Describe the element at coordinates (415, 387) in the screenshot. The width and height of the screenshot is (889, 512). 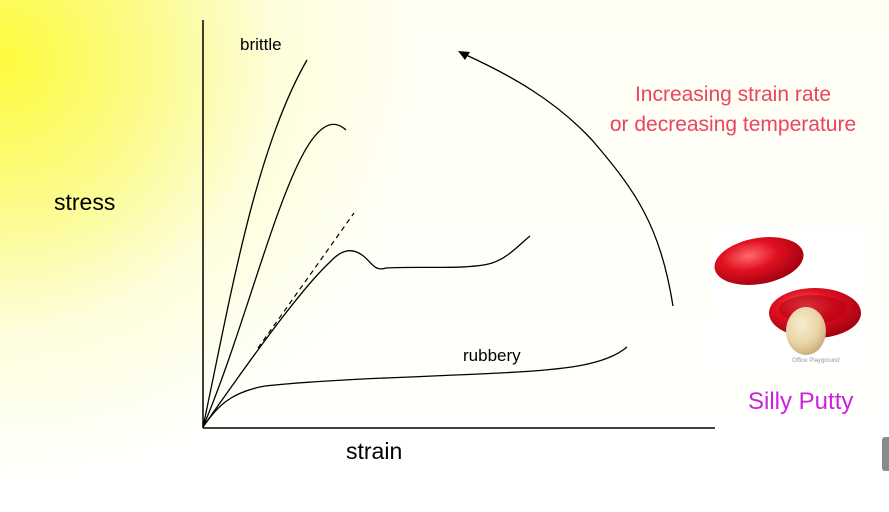
I see `rubbery-curve` at that location.